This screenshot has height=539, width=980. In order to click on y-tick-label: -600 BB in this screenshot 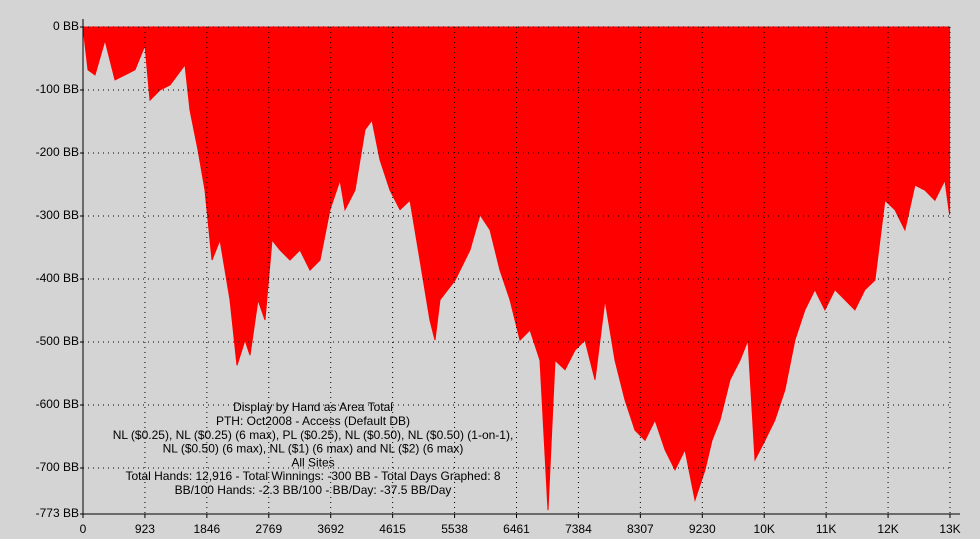, I will do `click(57, 404)`.